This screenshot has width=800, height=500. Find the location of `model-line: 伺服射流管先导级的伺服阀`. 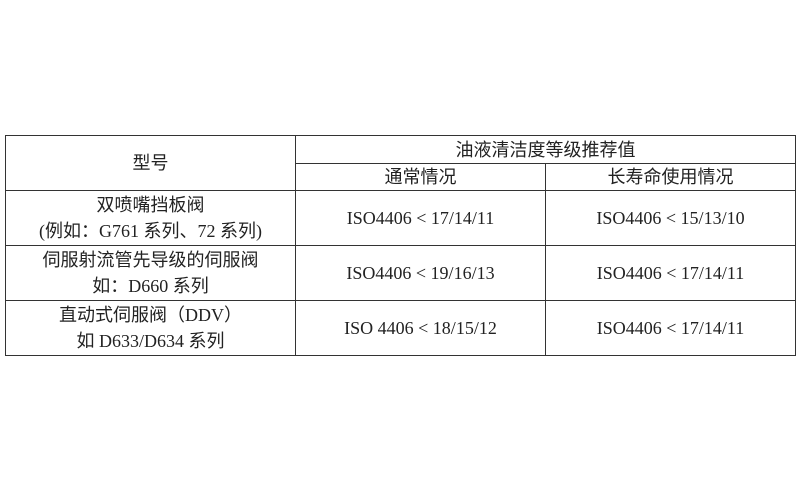

model-line: 伺服射流管先导级的伺服阀 is located at coordinates (150, 260).